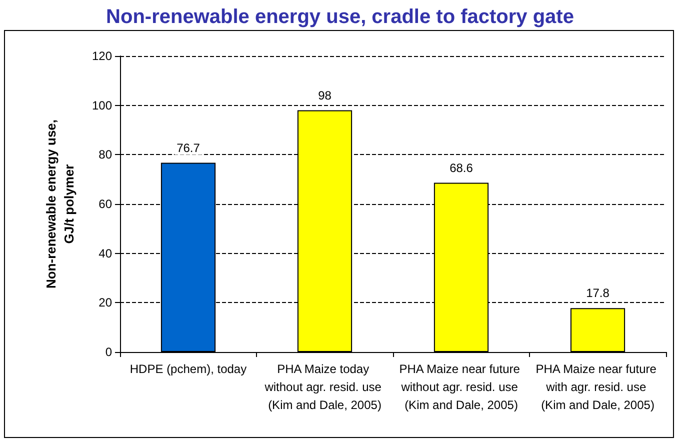 The width and height of the screenshot is (680, 442). I want to click on x-tick-label: HDPE (pchem), today, so click(188, 369).